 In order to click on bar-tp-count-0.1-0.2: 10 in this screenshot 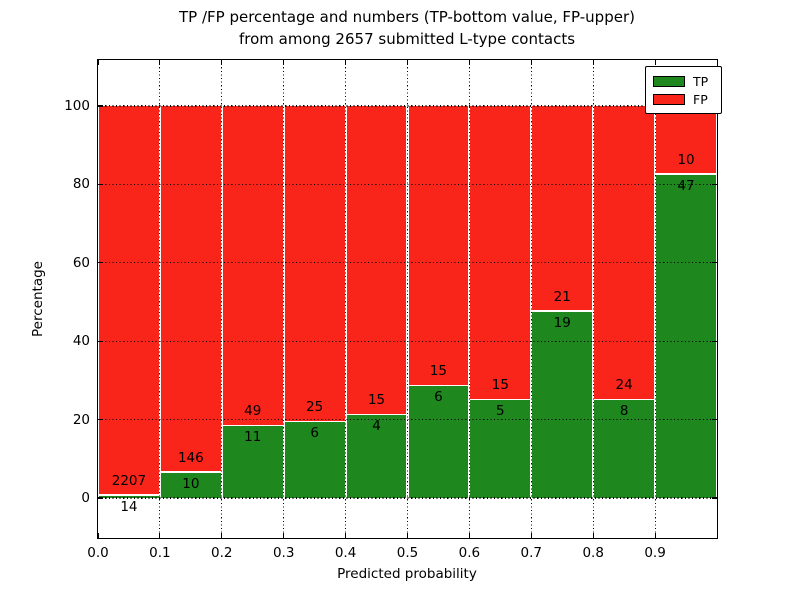, I will do `click(191, 483)`.